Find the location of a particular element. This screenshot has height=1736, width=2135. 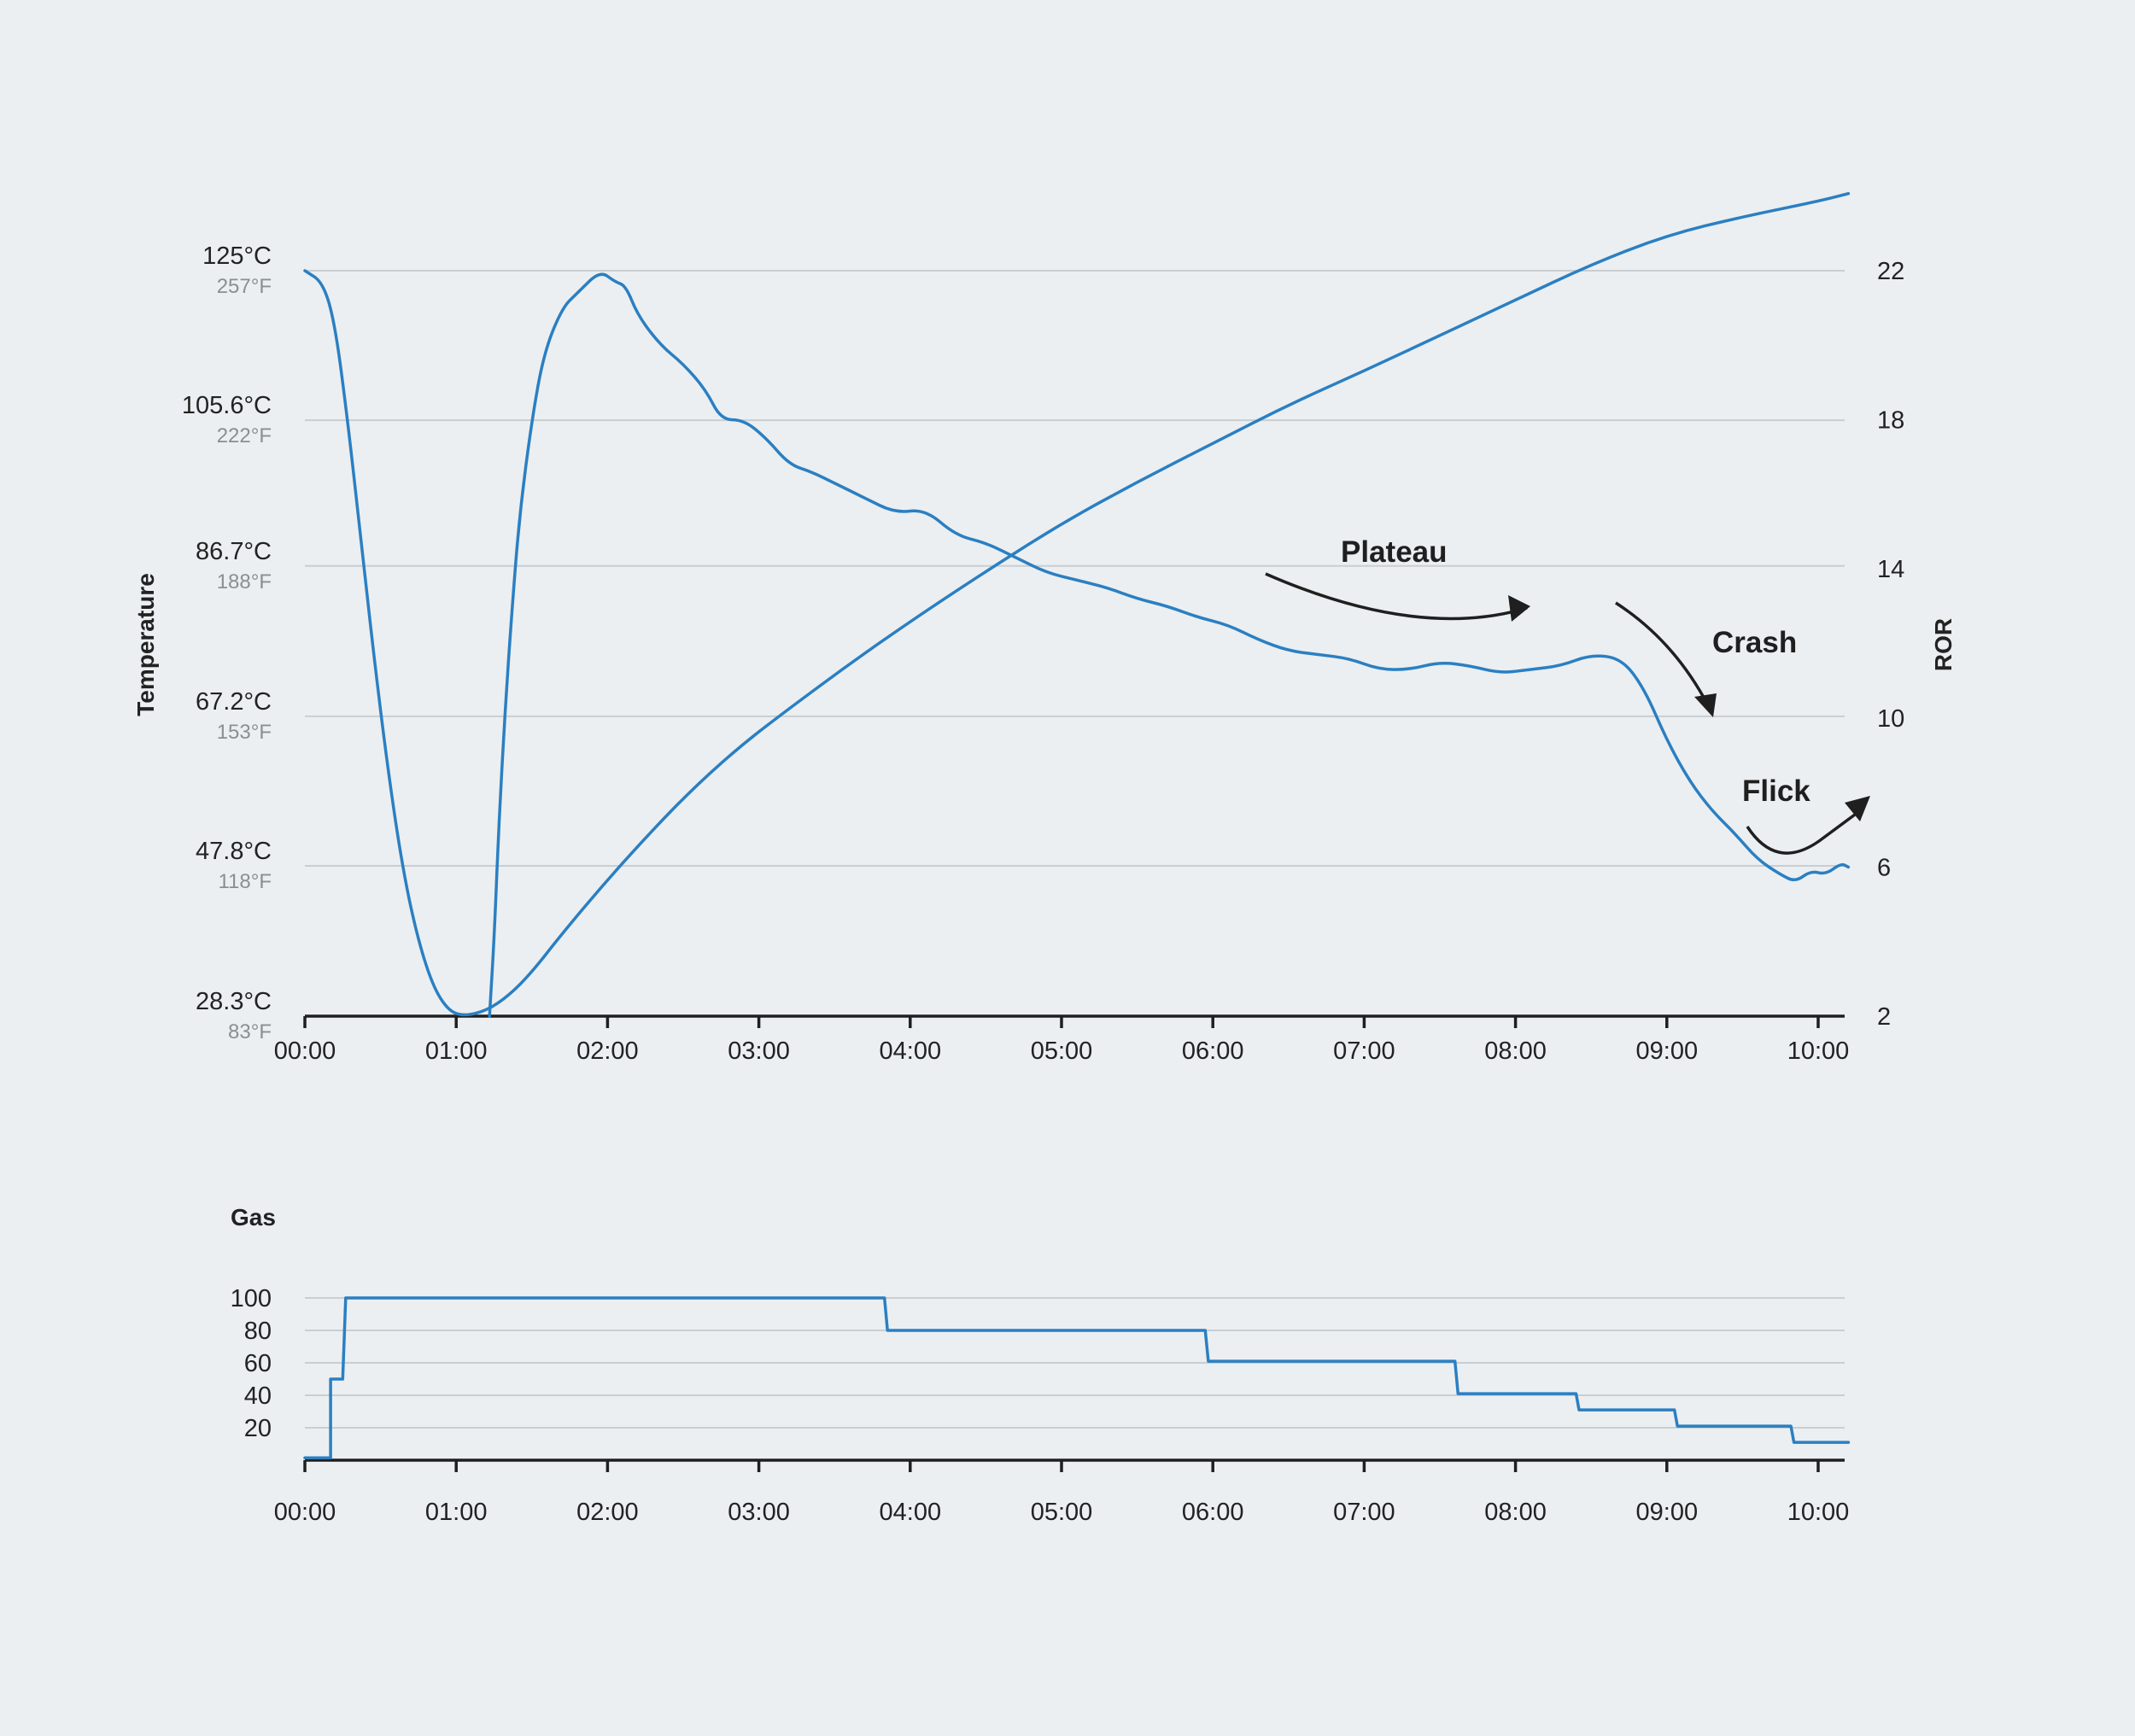

gas-x-tick-label: 07:00 is located at coordinates (1364, 1512).